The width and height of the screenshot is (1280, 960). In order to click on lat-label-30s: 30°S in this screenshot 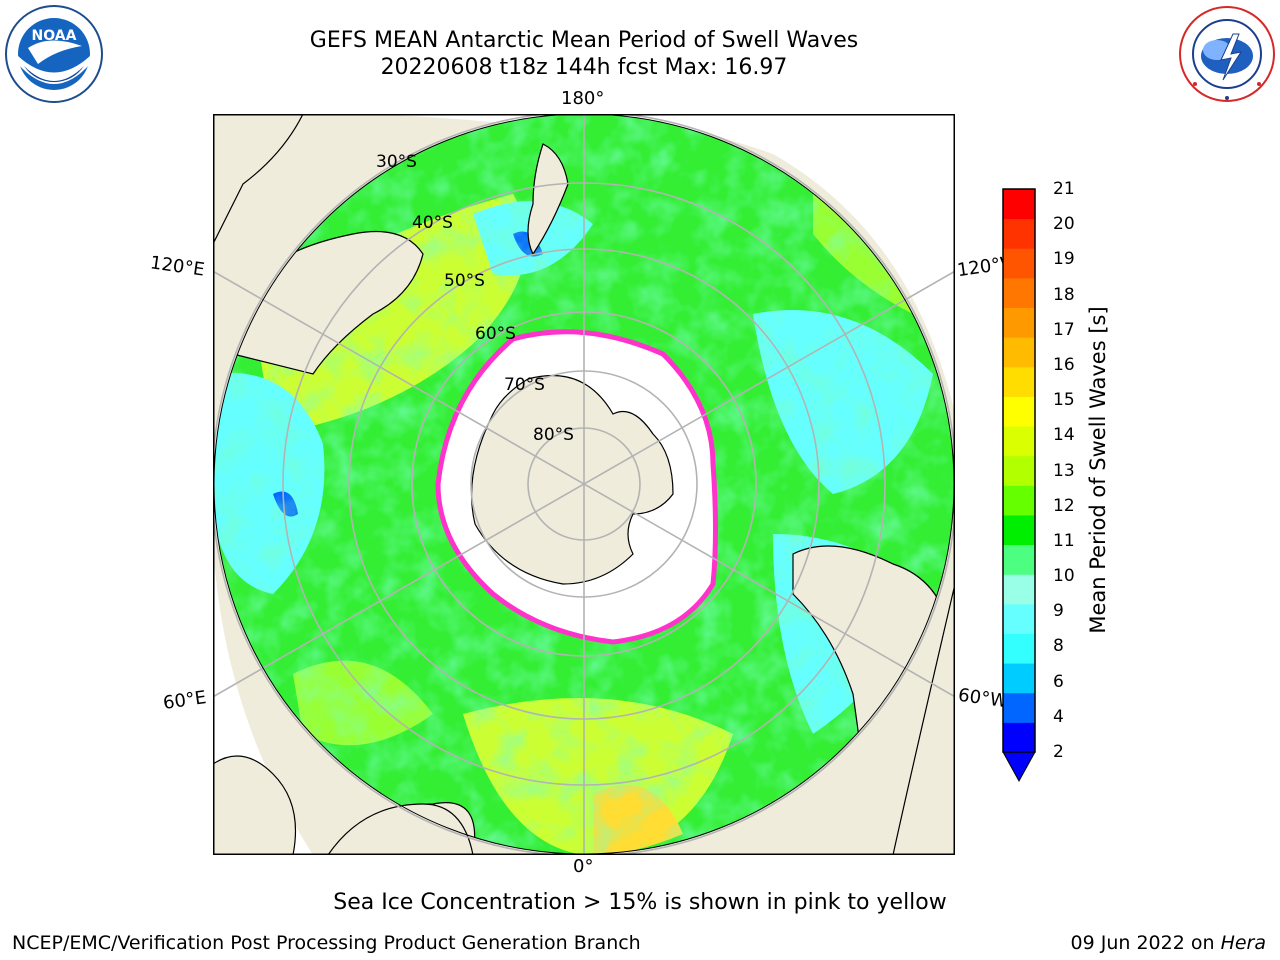, I will do `click(396, 162)`.